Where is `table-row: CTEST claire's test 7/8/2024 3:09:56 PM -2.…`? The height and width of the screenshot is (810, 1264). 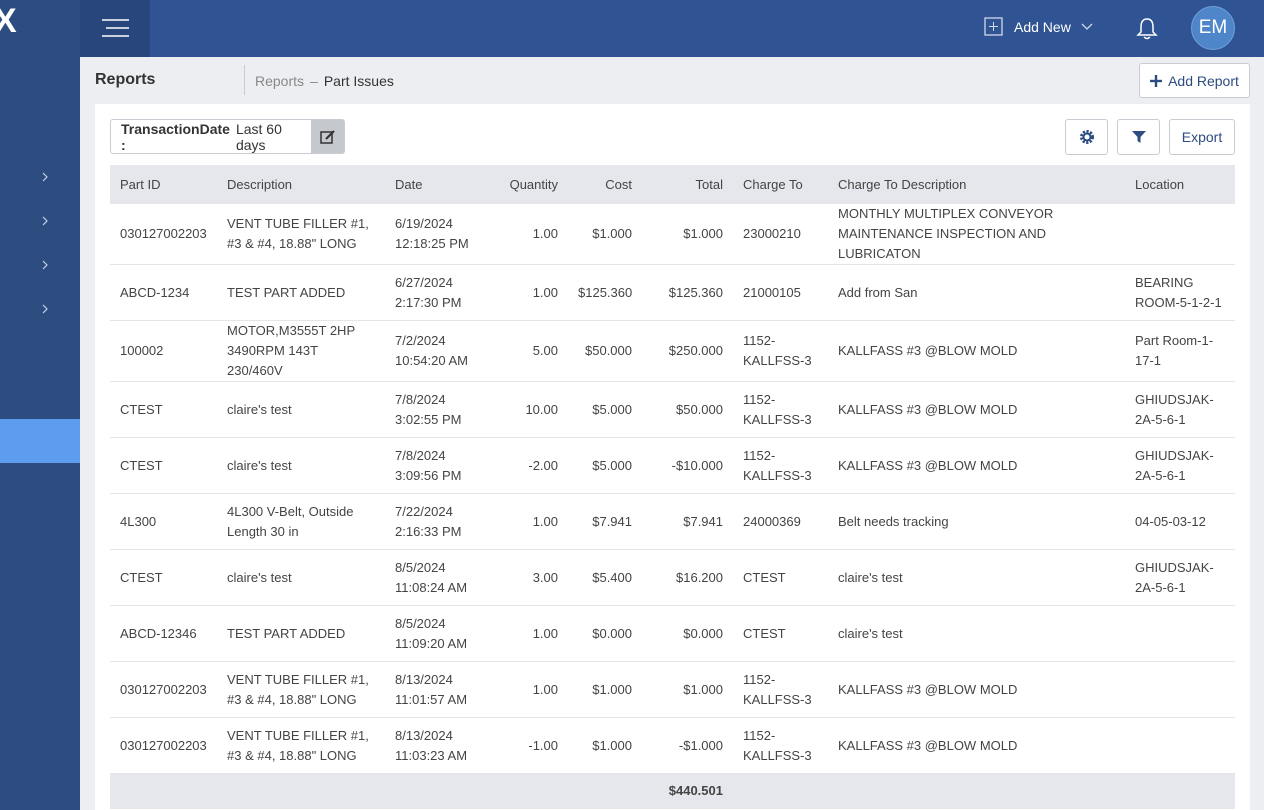 table-row: CTEST claire's test 7/8/2024 3:09:56 PM -2.… is located at coordinates (672, 465).